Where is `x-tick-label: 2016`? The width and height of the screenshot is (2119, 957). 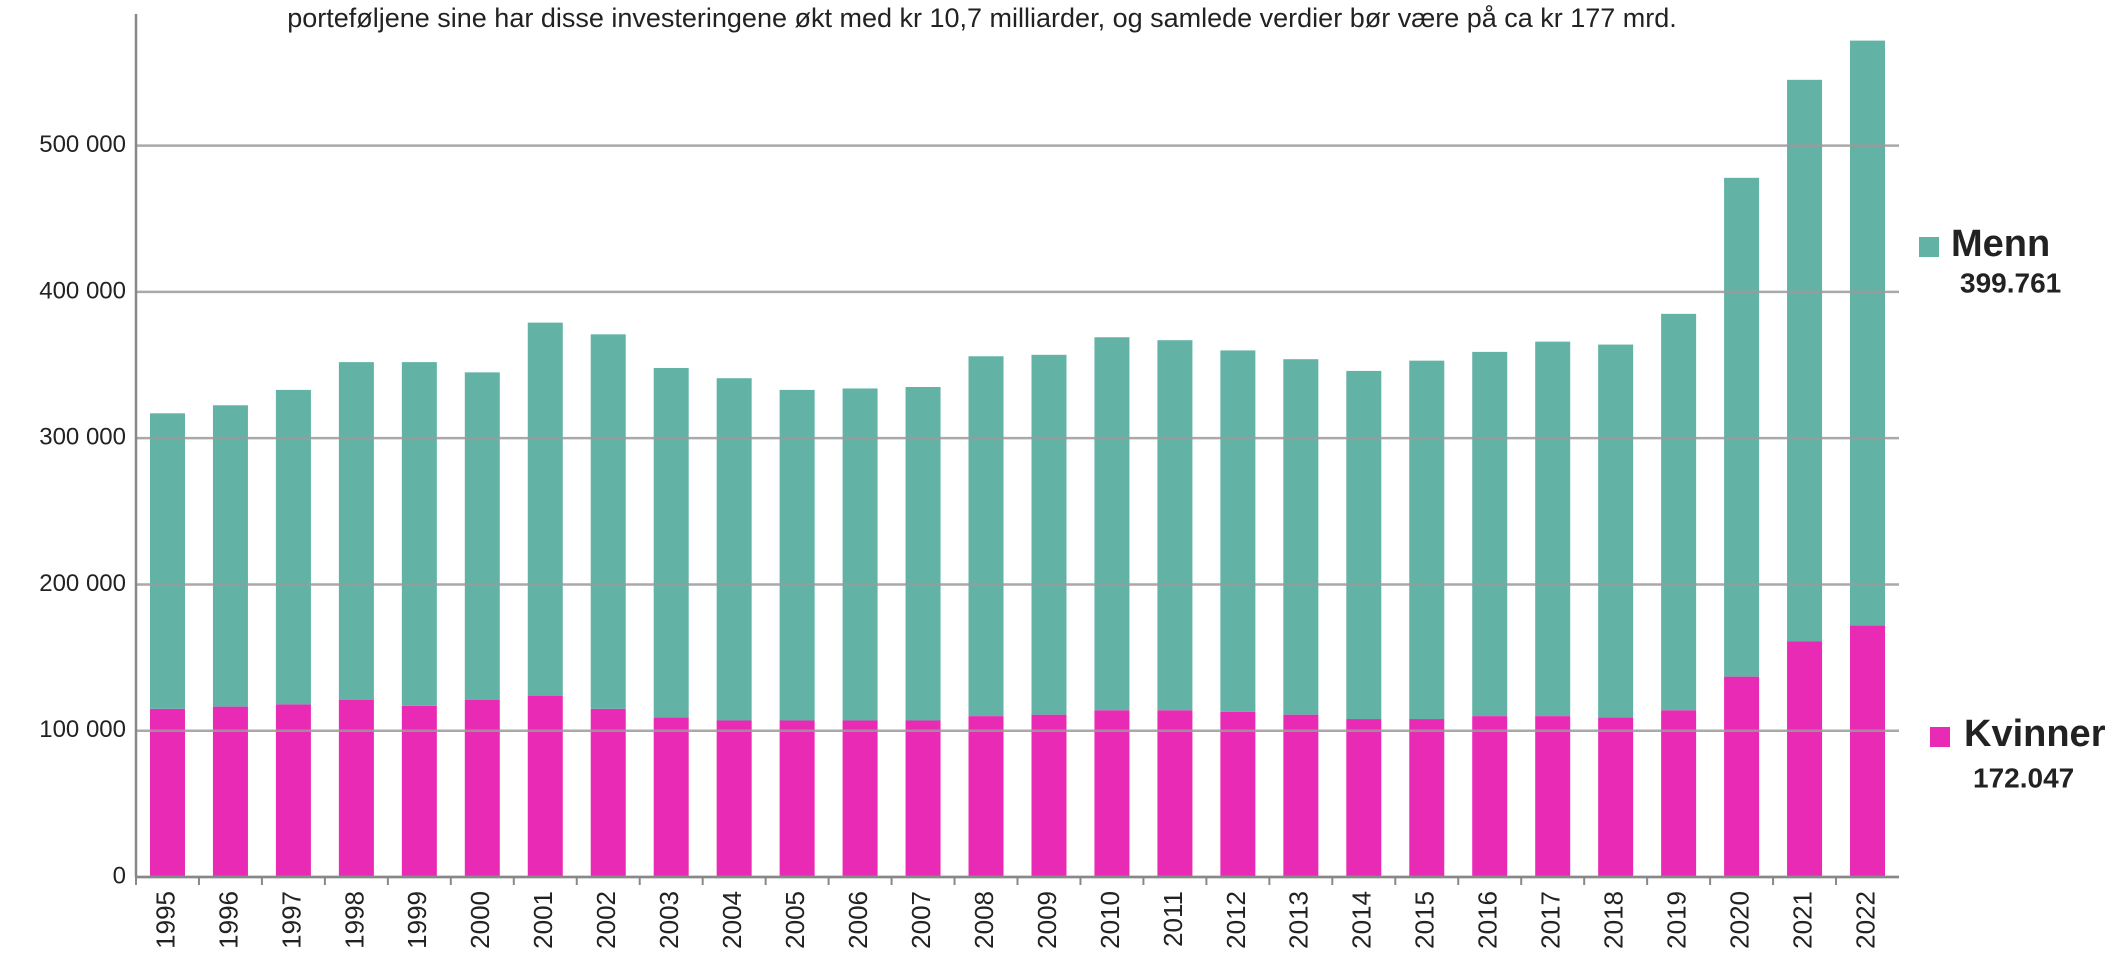 x-tick-label: 2016 is located at coordinates (1488, 920).